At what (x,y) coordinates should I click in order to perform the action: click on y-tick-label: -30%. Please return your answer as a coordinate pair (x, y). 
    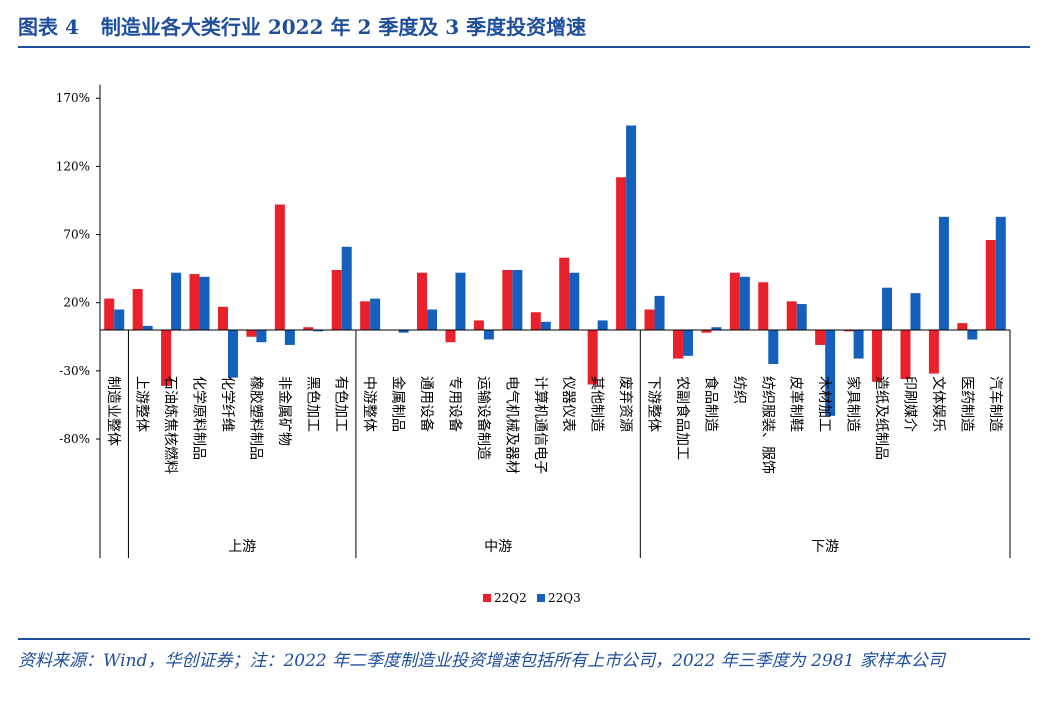
    Looking at the image, I should click on (74, 371).